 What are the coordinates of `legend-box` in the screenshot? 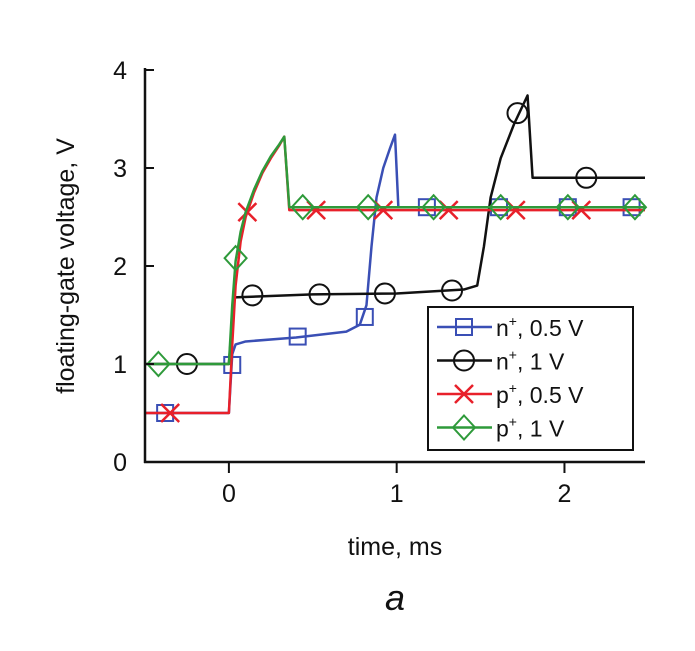 It's located at (530, 378).